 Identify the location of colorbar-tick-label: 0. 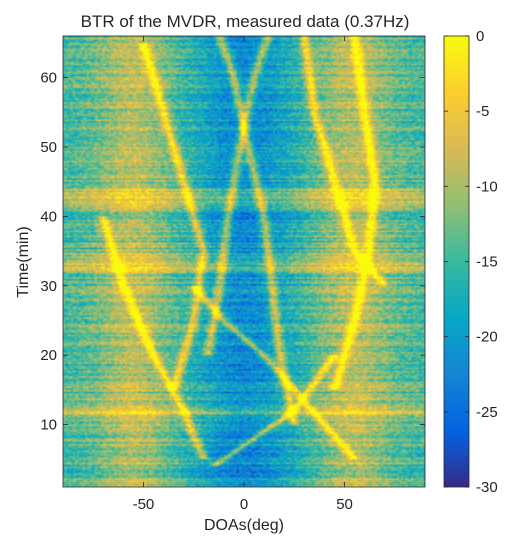
(480, 36).